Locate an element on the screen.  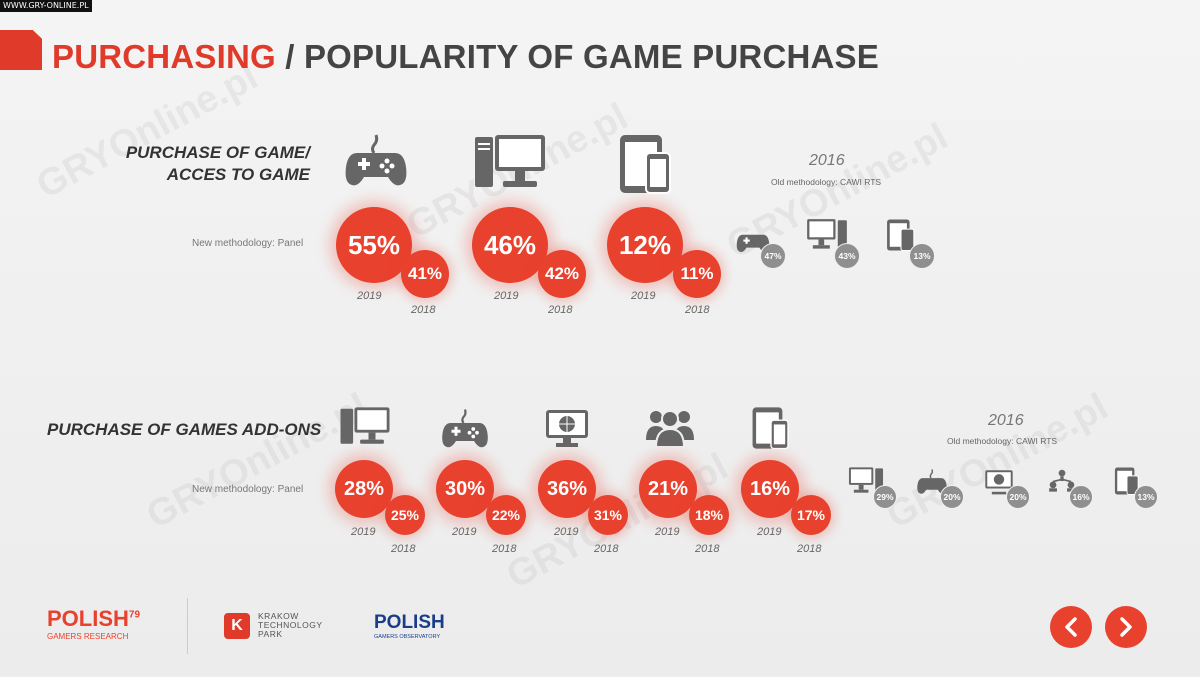
old-value-badge: 16% is located at coordinates (1081, 497).